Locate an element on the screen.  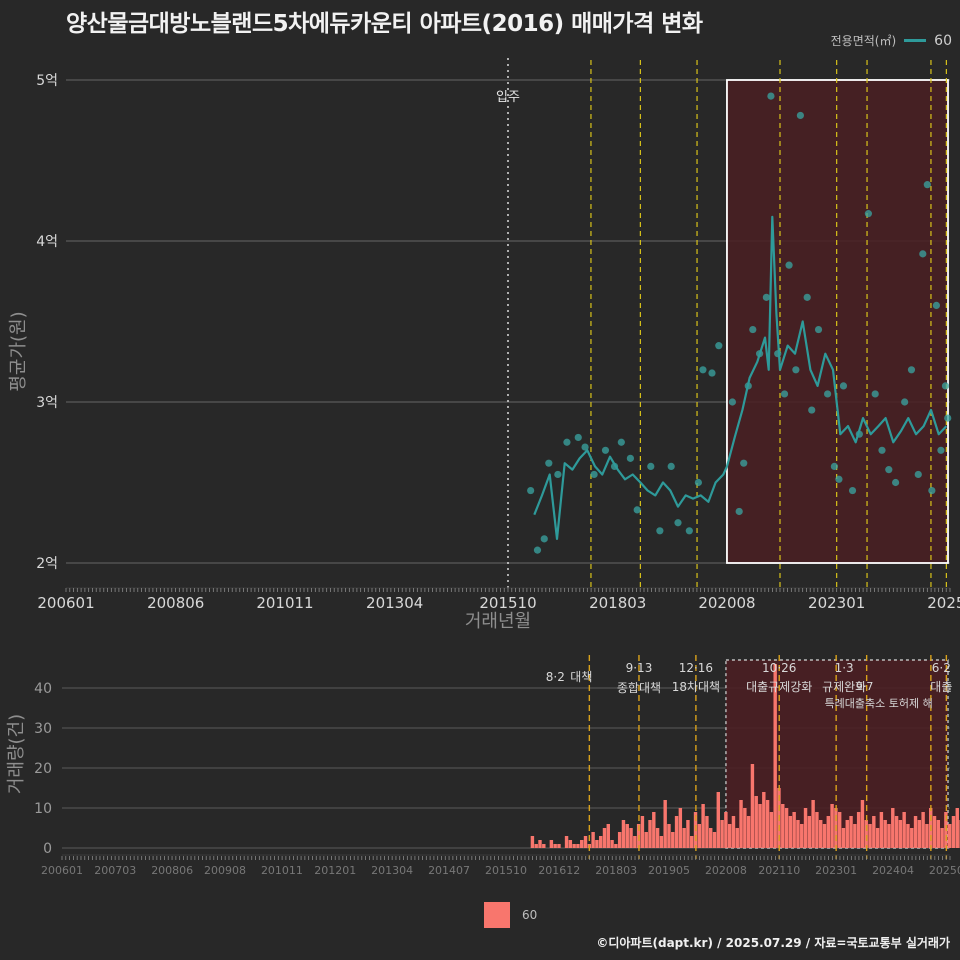
policy-label-7: 대출 is located at coordinates (941, 687).